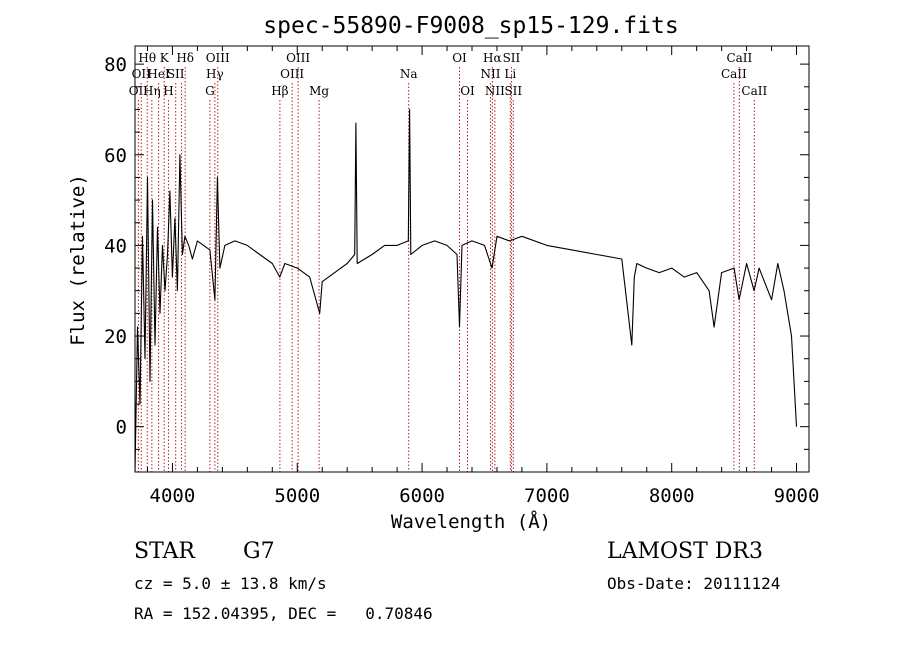  What do you see at coordinates (694, 583) in the screenshot?
I see `observation-date: Obs-Date: 20111124` at bounding box center [694, 583].